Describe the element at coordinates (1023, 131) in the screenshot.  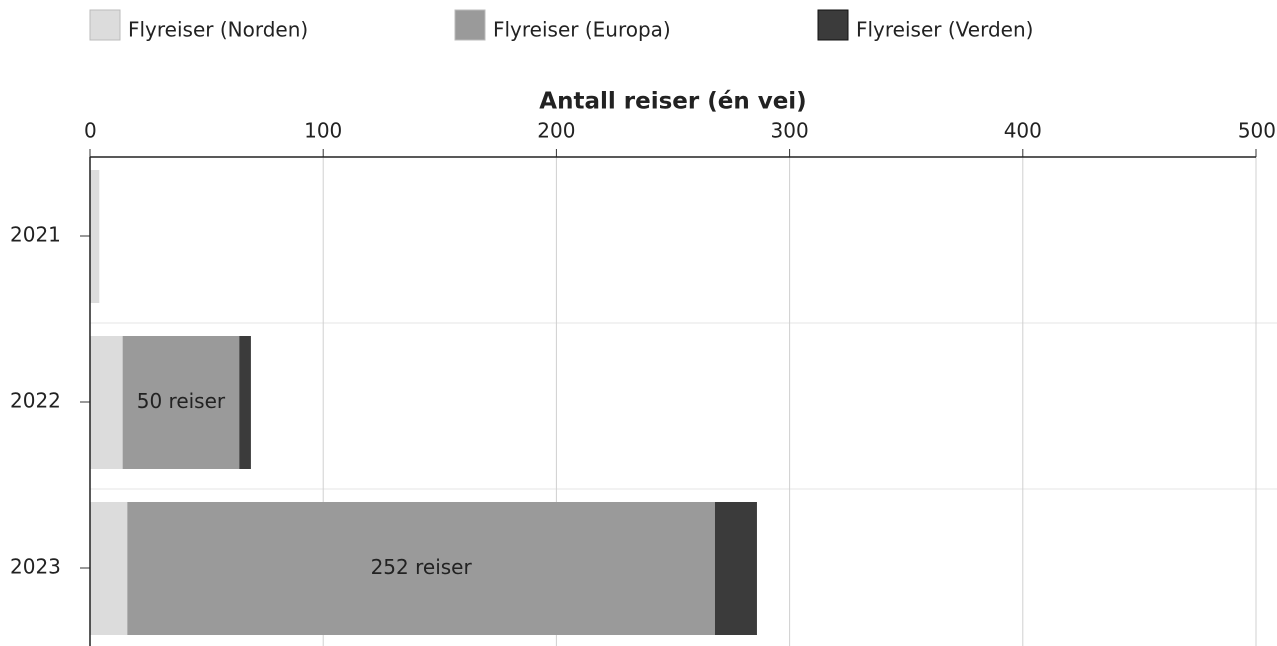
I see `x-tick-label: 400` at that location.